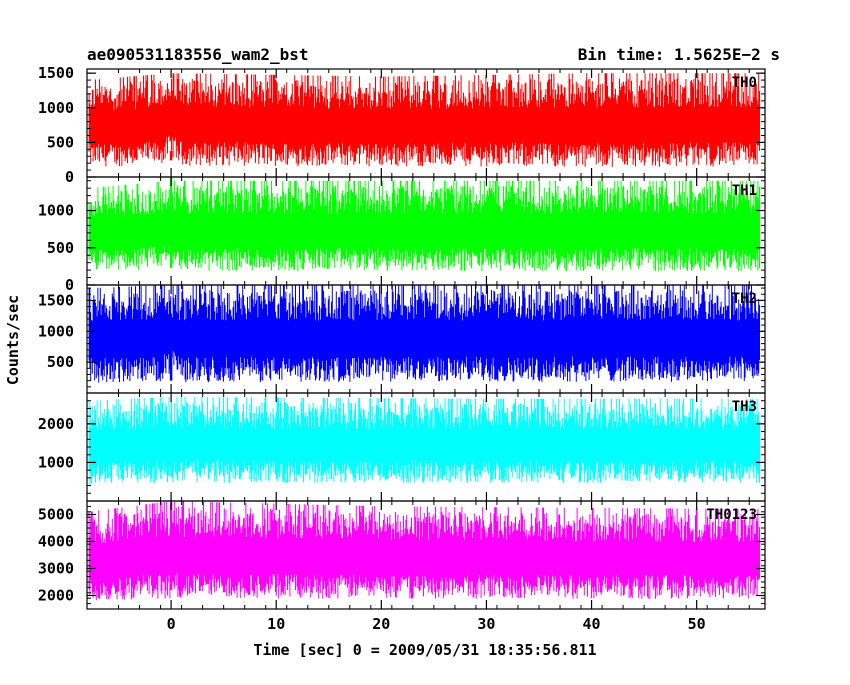  I want to click on series-th2-trace, so click(424, 334).